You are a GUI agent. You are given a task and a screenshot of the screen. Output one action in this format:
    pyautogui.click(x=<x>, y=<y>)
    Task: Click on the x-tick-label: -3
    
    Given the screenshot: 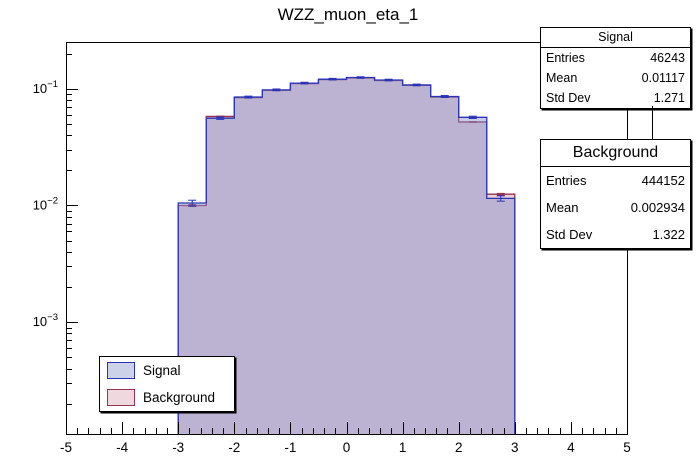 What is the action you would take?
    pyautogui.click(x=178, y=447)
    